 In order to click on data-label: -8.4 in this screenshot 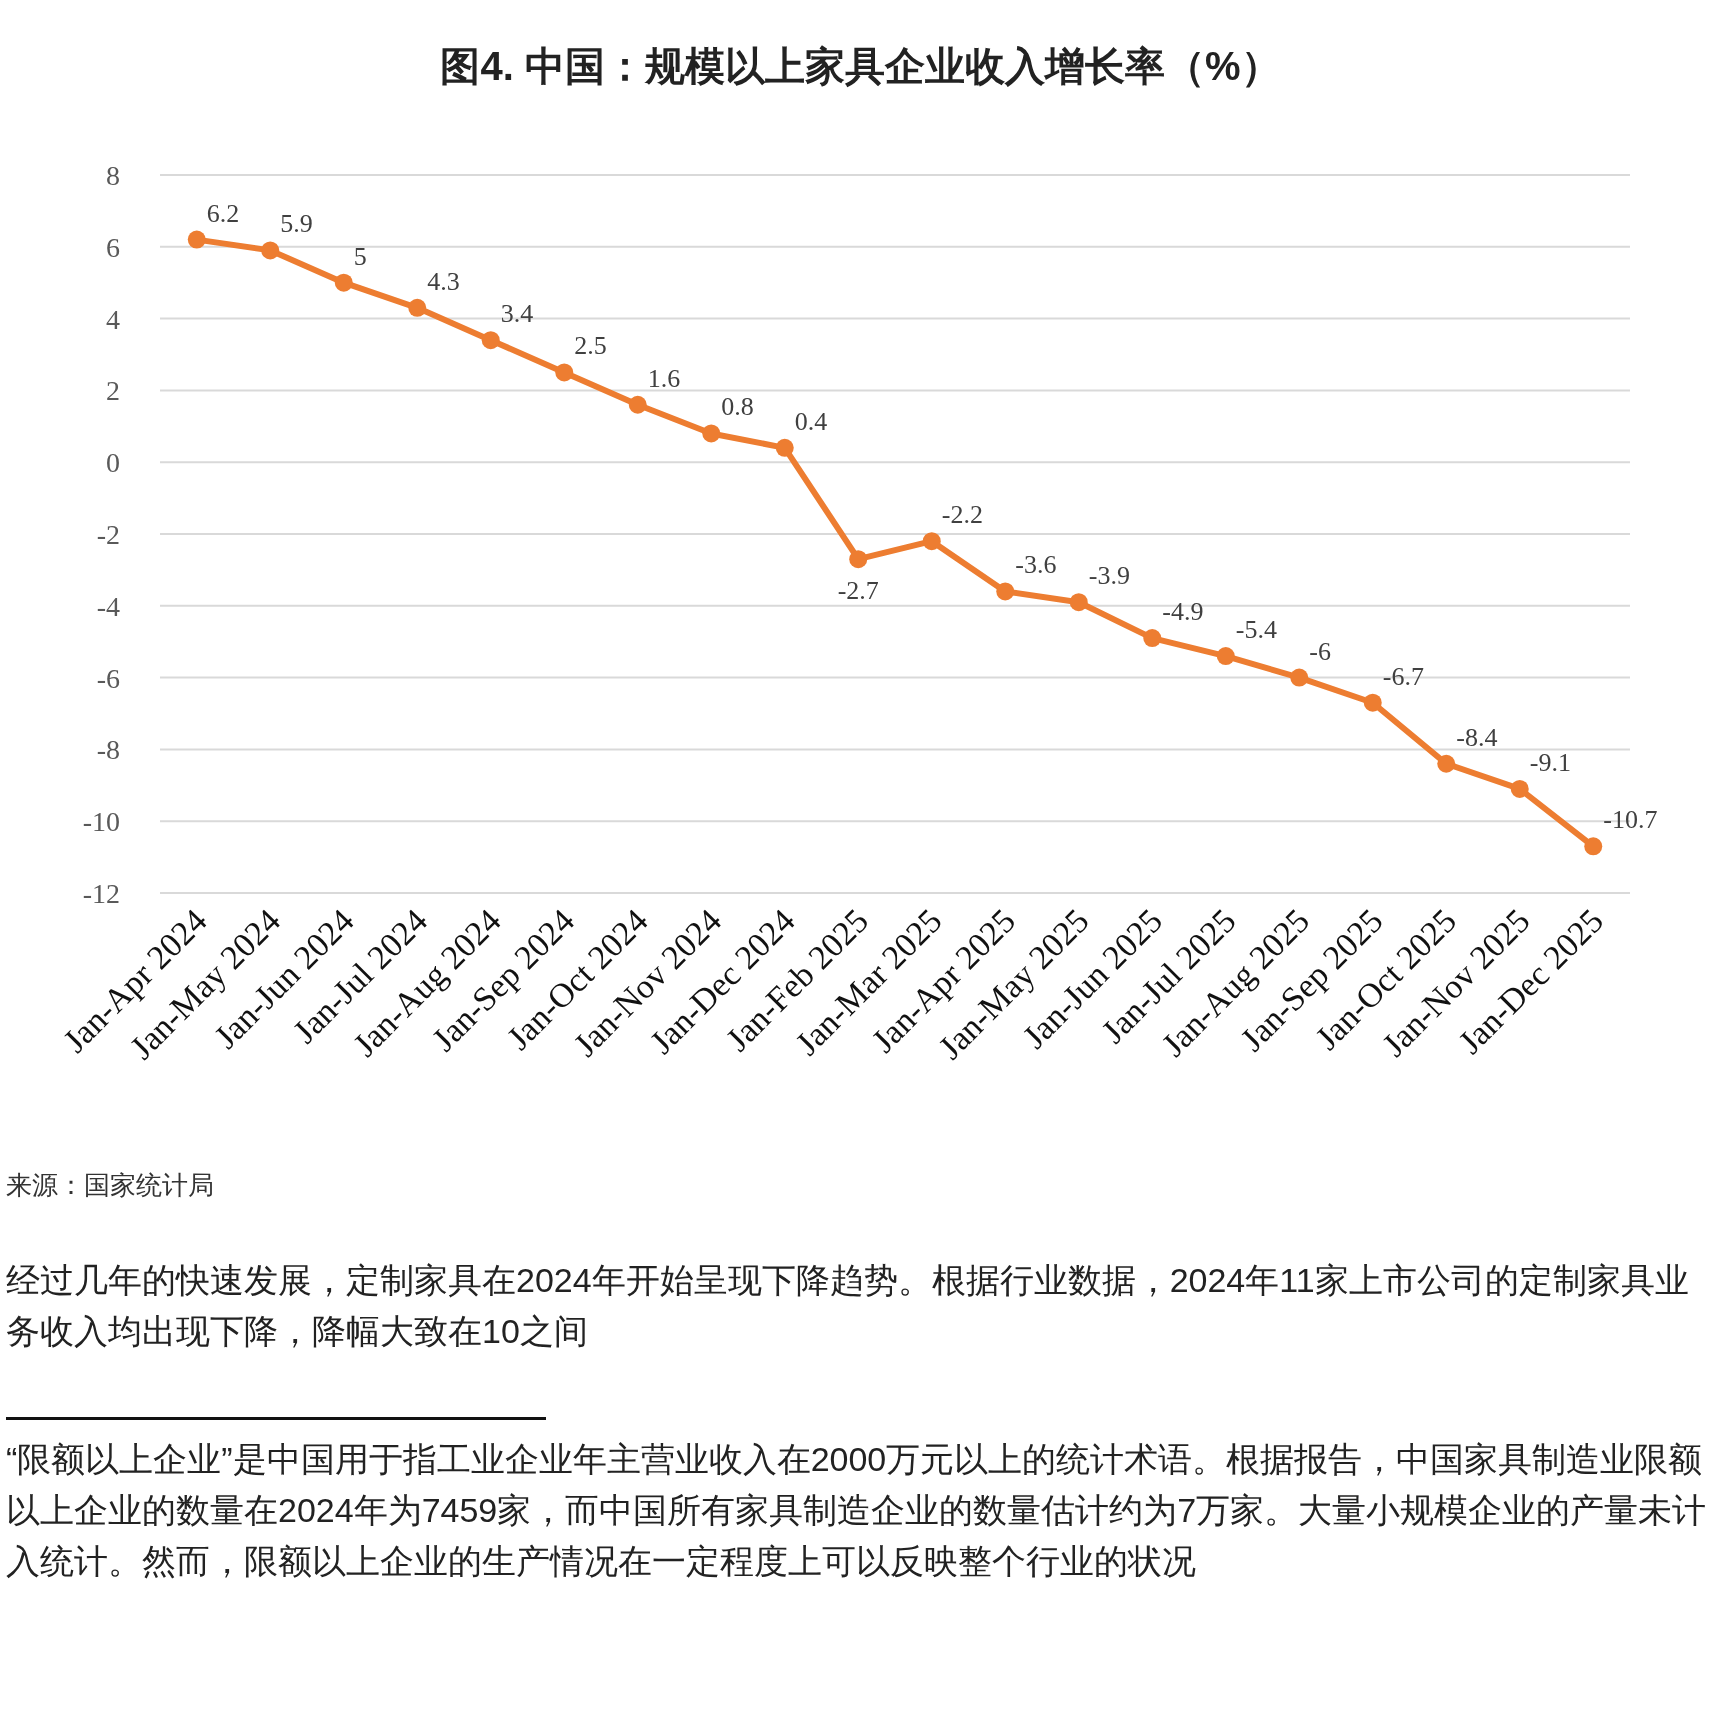, I will do `click(1477, 737)`.